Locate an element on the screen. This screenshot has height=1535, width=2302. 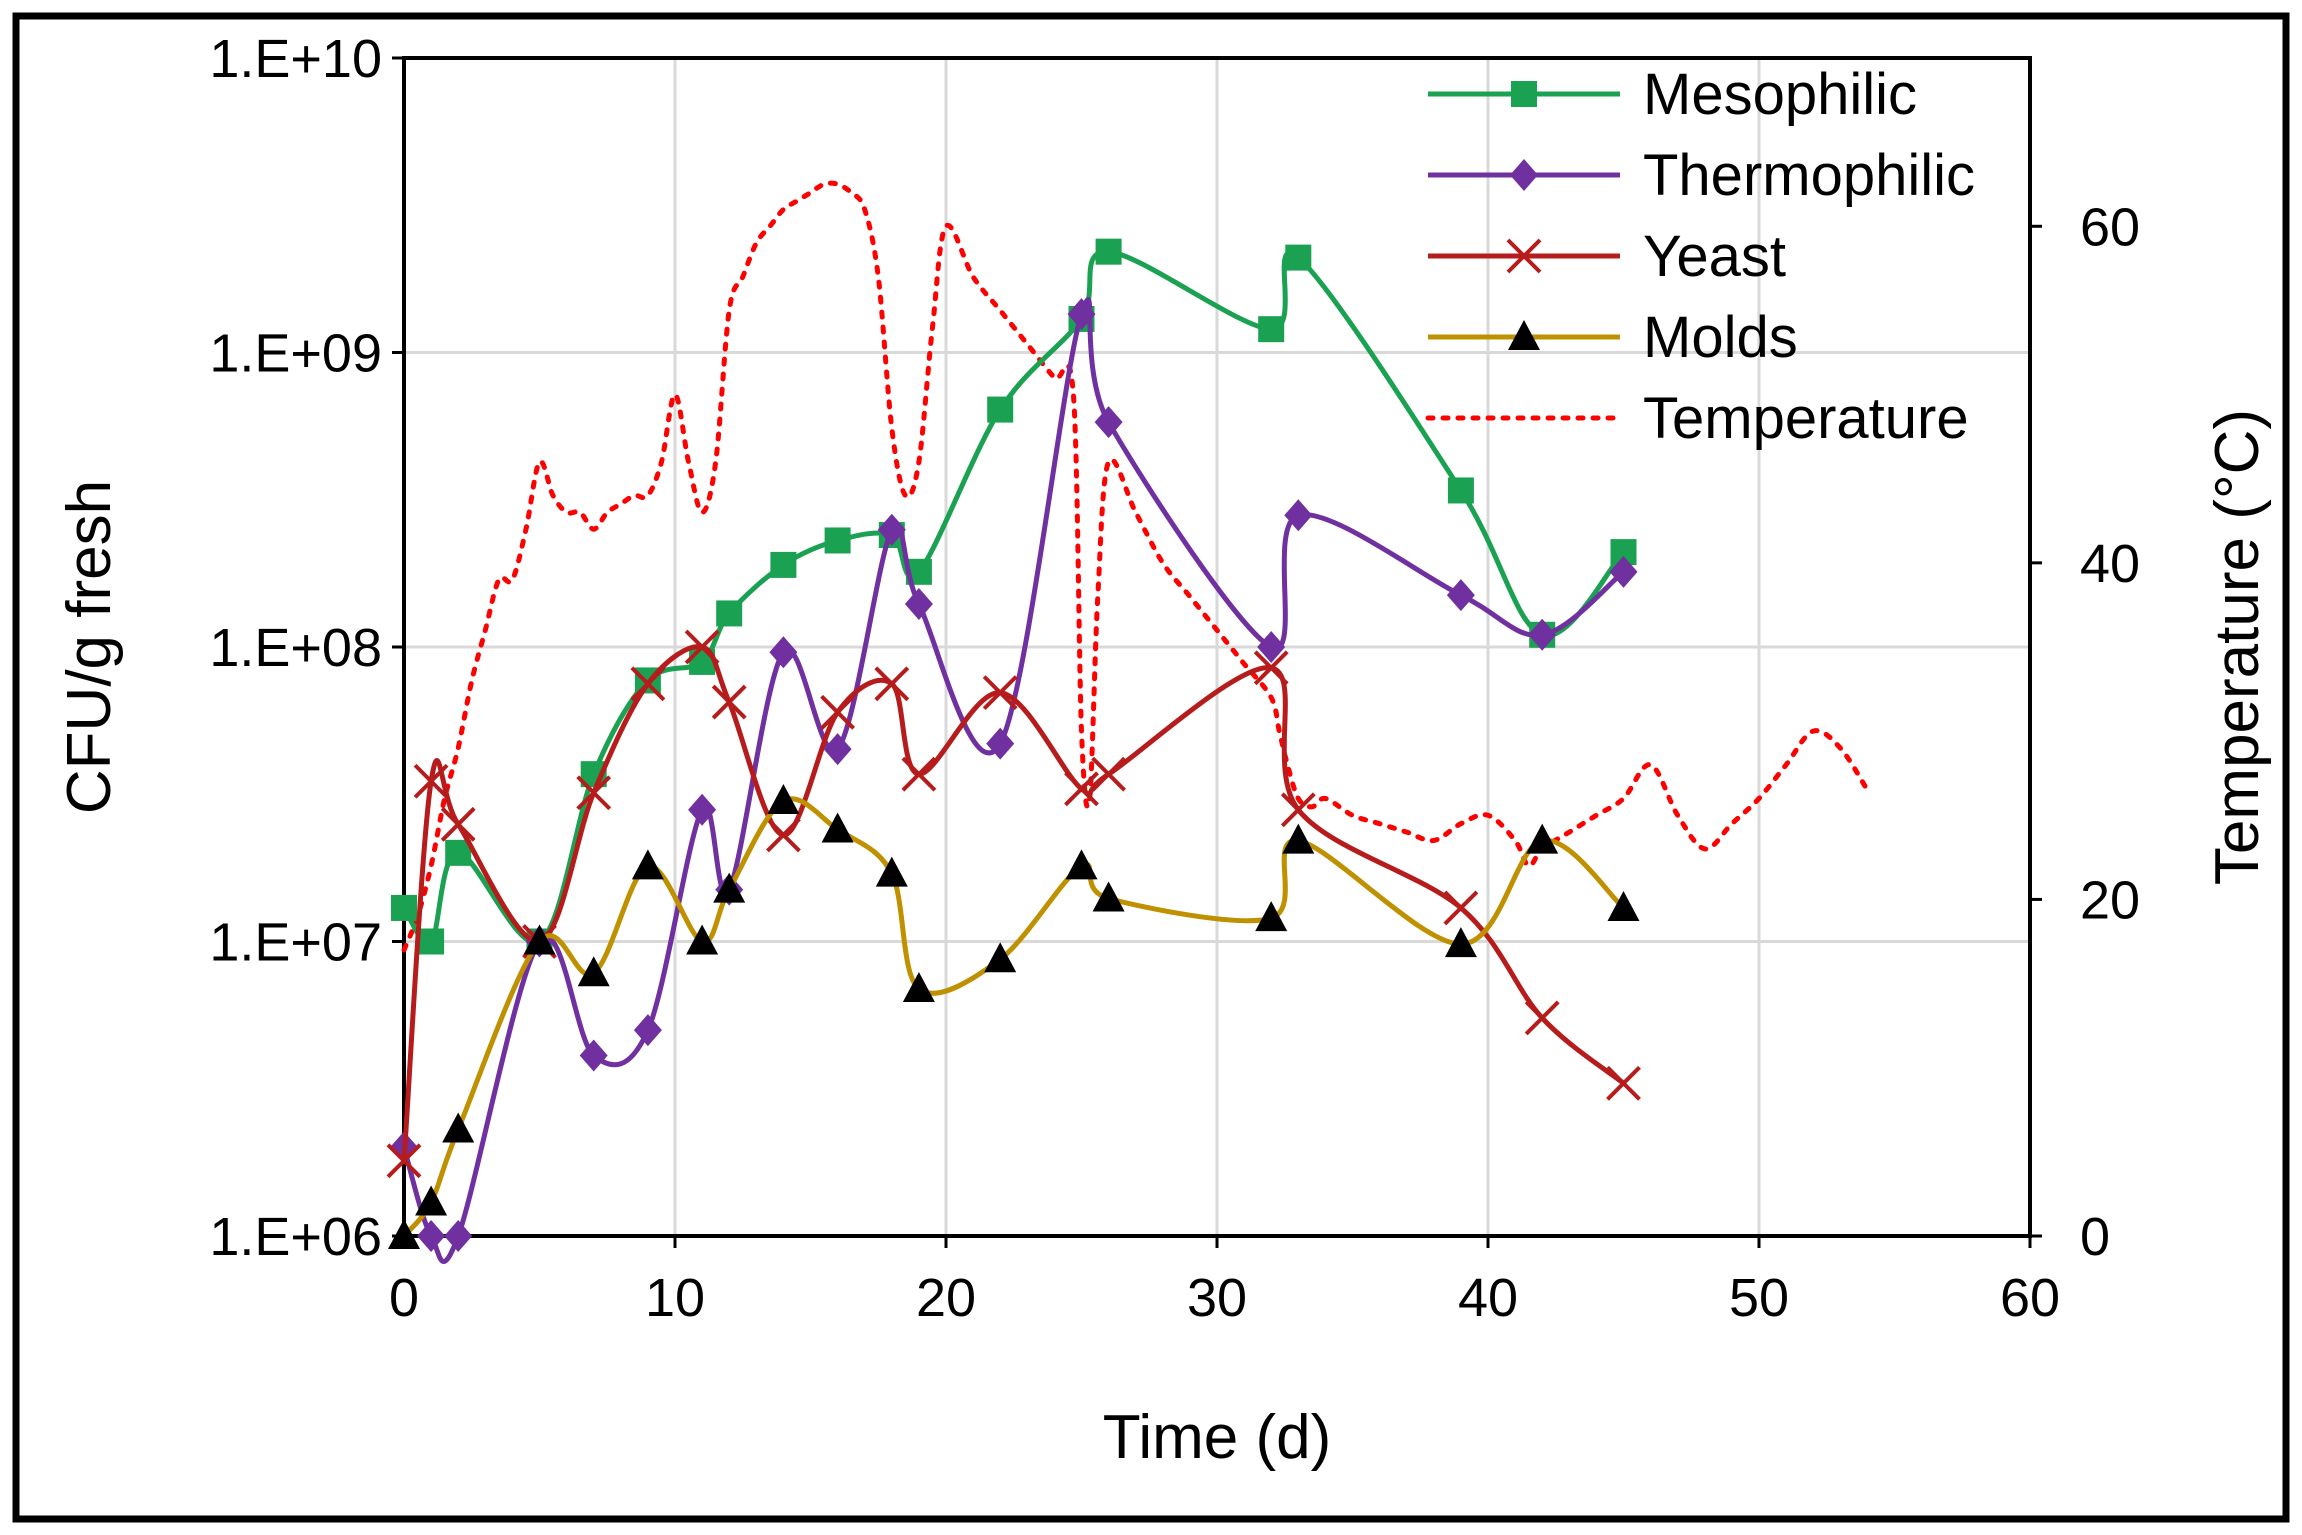
y2-axis-title: Temperature (°C) is located at coordinates (2237, 647).